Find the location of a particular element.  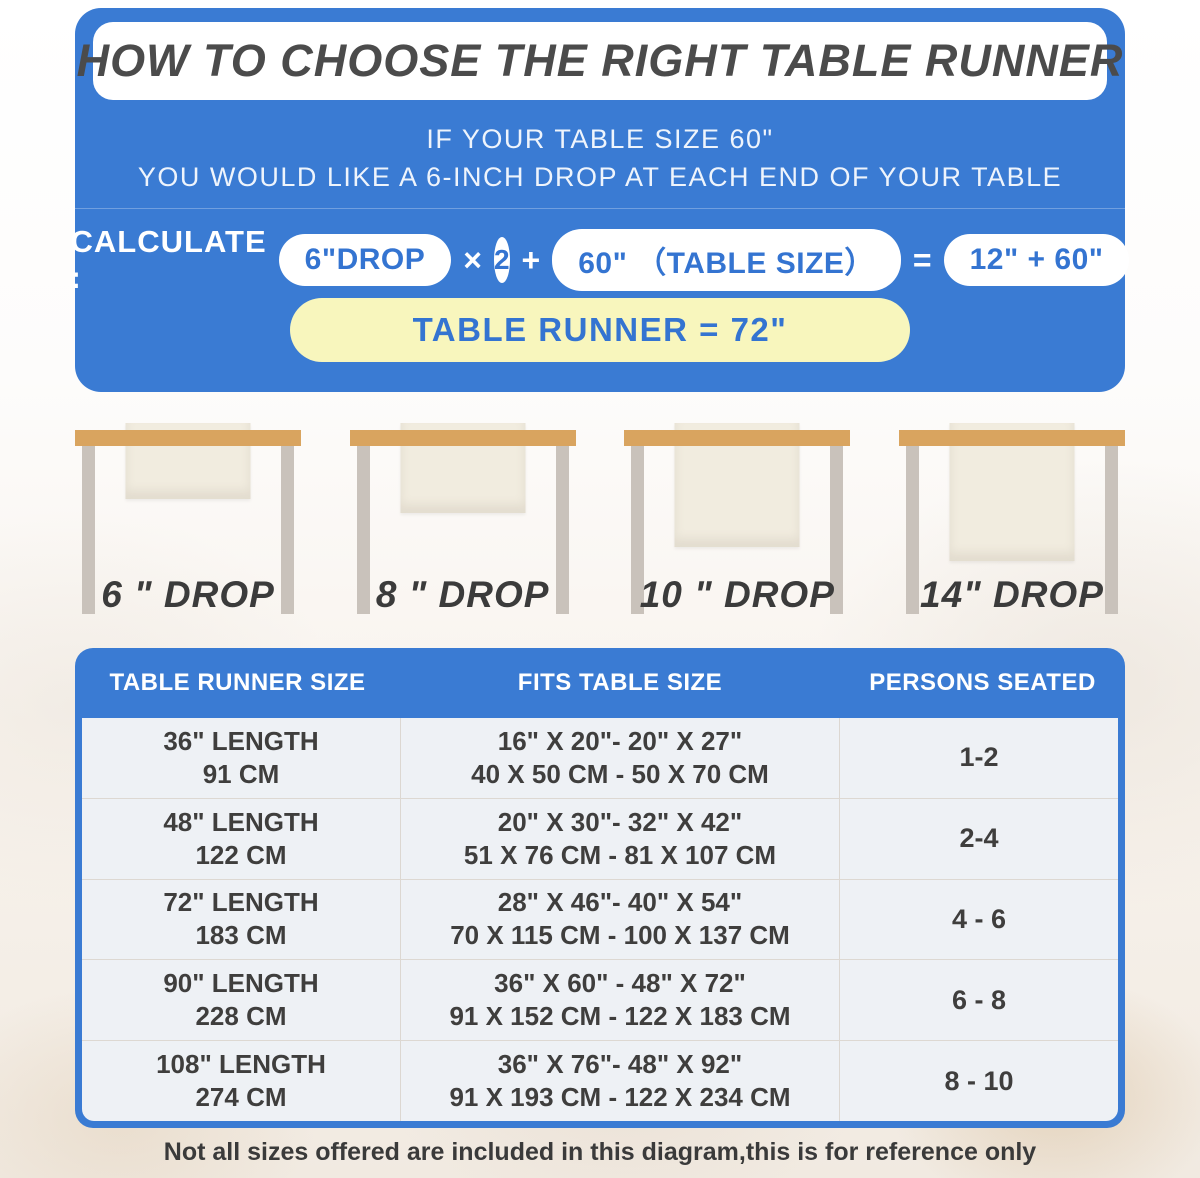

title-box: HOW TO CHOOSE THE RIGHT TABLE RUNNER is located at coordinates (599, 61).